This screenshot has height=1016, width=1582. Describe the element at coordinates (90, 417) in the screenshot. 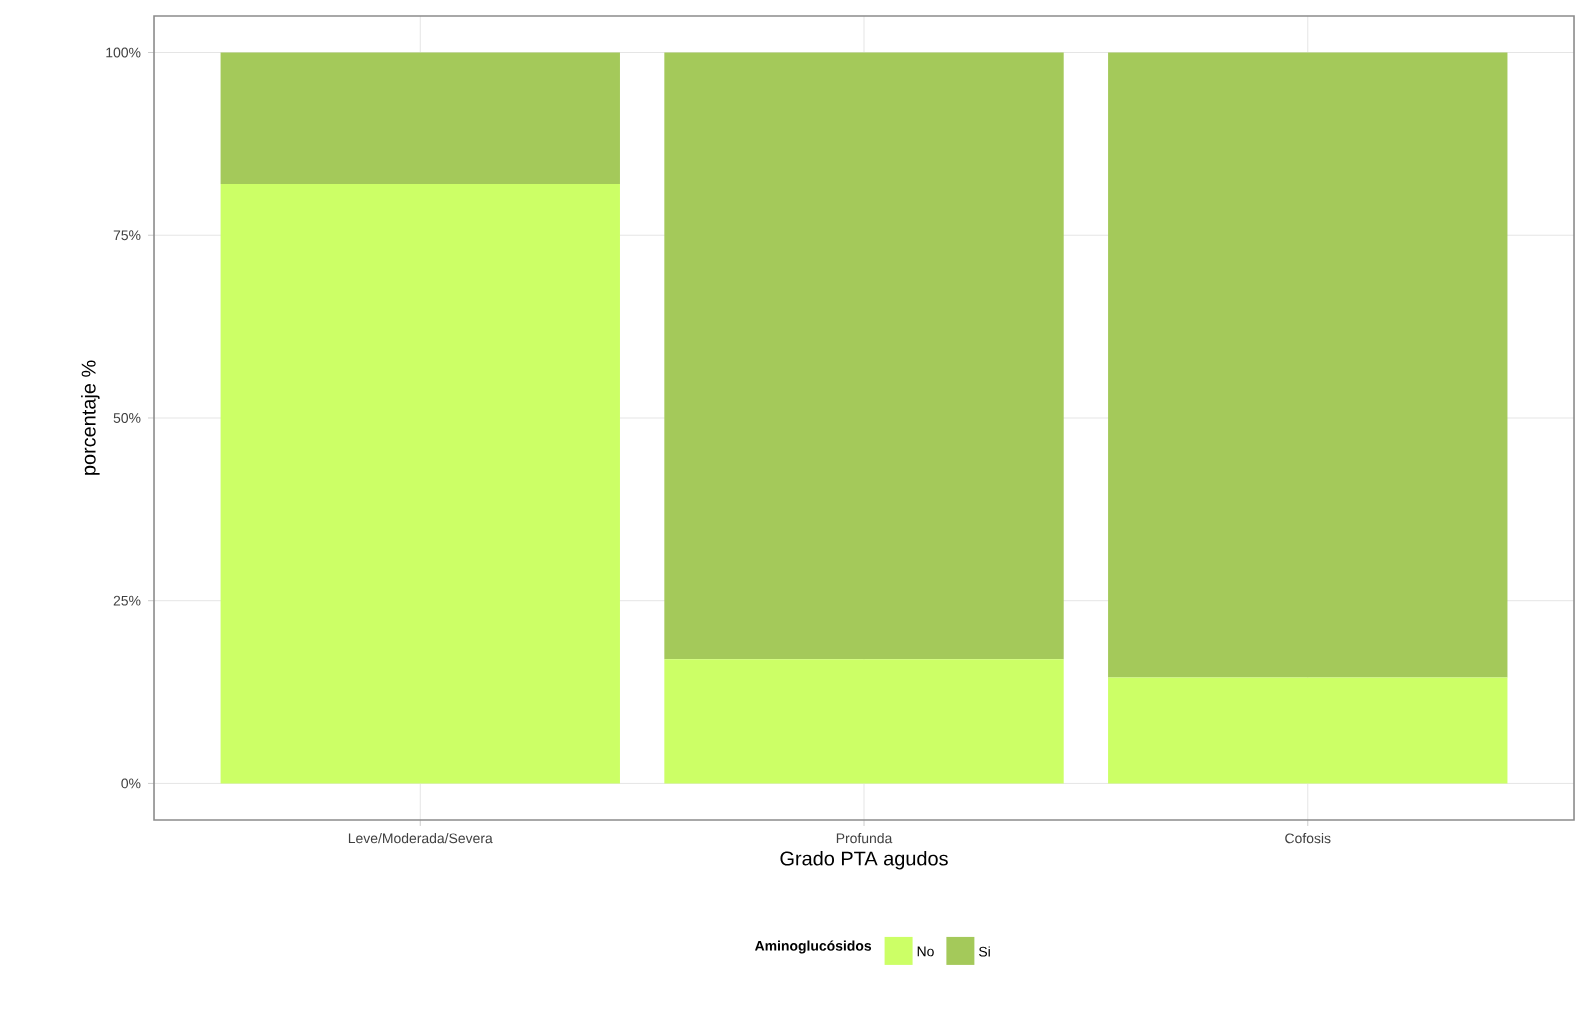

I see `y-axis-title: porcentaje %` at that location.